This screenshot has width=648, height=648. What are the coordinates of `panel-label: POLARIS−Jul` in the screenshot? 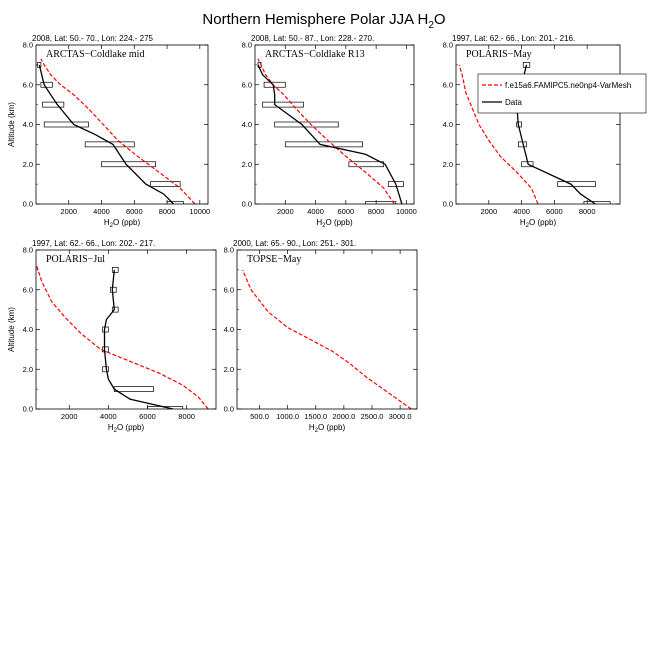 It's located at (75, 259).